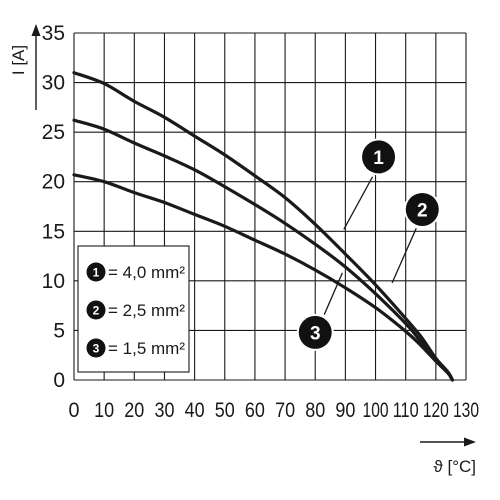 This screenshot has height=500, width=500. What do you see at coordinates (406, 410) in the screenshot?
I see `x-tick-label: 110` at bounding box center [406, 410].